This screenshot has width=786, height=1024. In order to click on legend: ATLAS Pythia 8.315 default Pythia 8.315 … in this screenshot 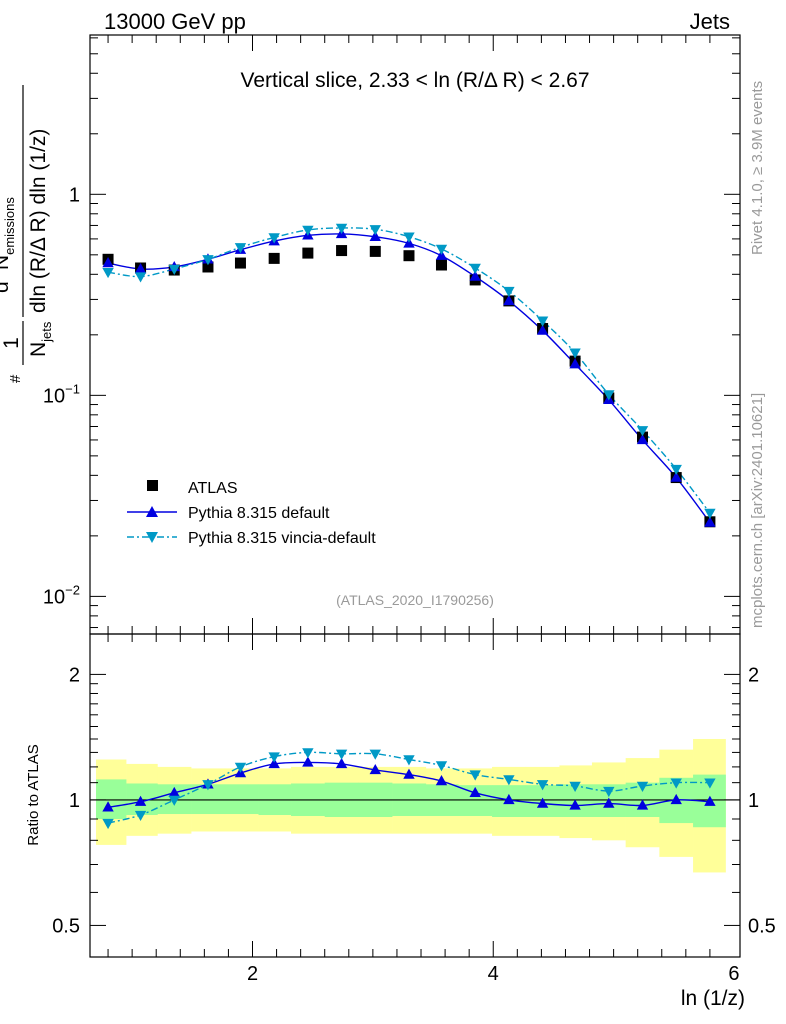, I will do `click(251, 513)`.